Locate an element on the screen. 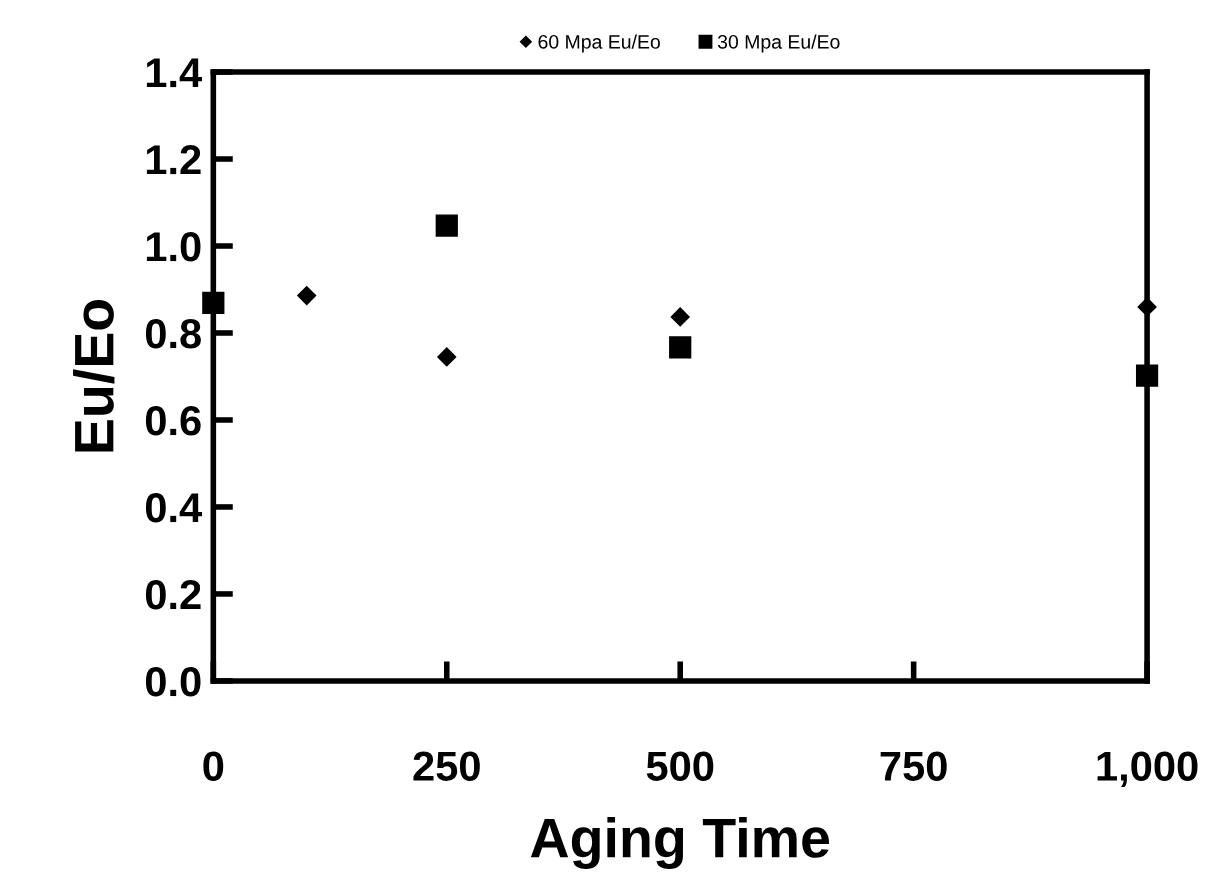 This screenshot has height=873, width=1219. y-tick-label: 0.6 is located at coordinates (173, 420).